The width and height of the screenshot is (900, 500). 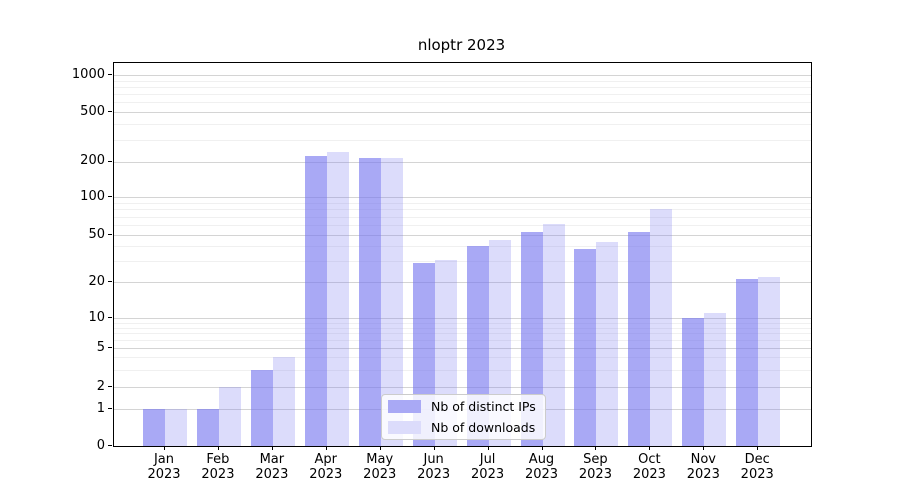 I want to click on bar-downloads-oct, so click(x=661, y=327).